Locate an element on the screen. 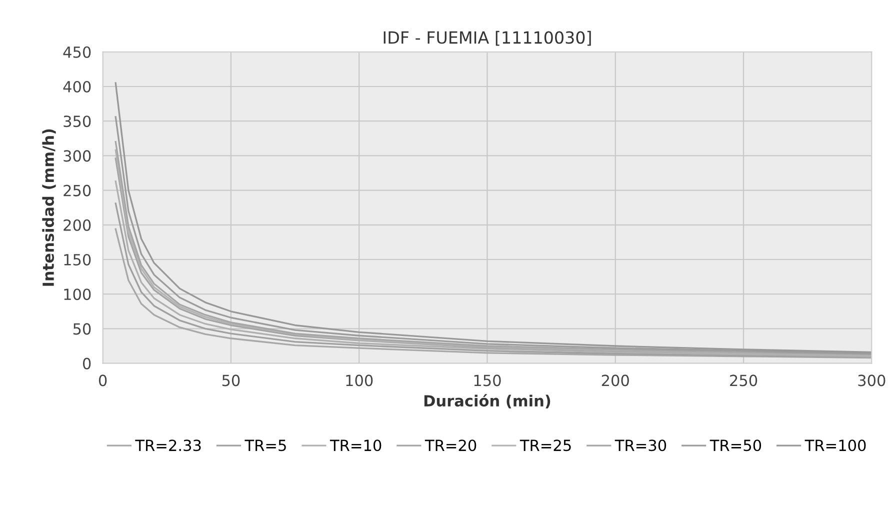 The width and height of the screenshot is (894, 519). legend-label: TR=100 is located at coordinates (835, 446).